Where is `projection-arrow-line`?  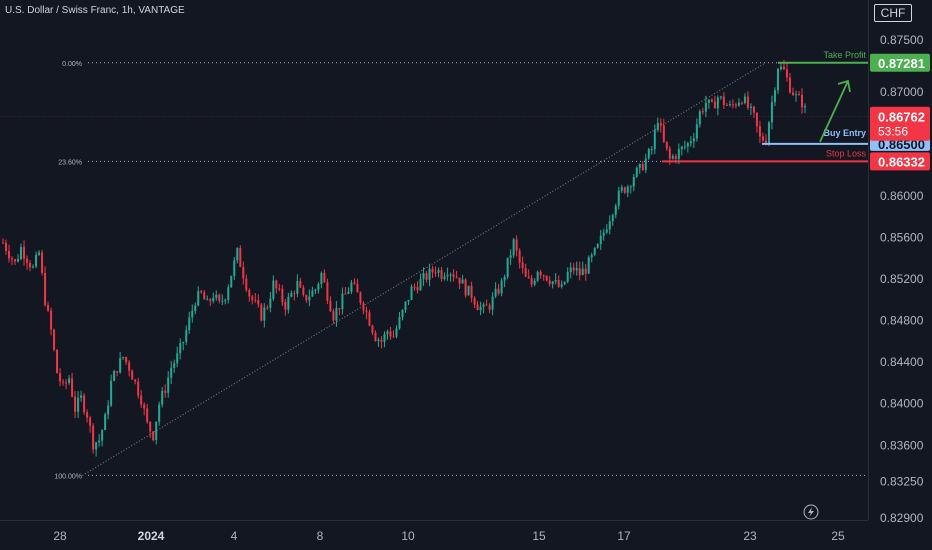
projection-arrow-line is located at coordinates (834, 111).